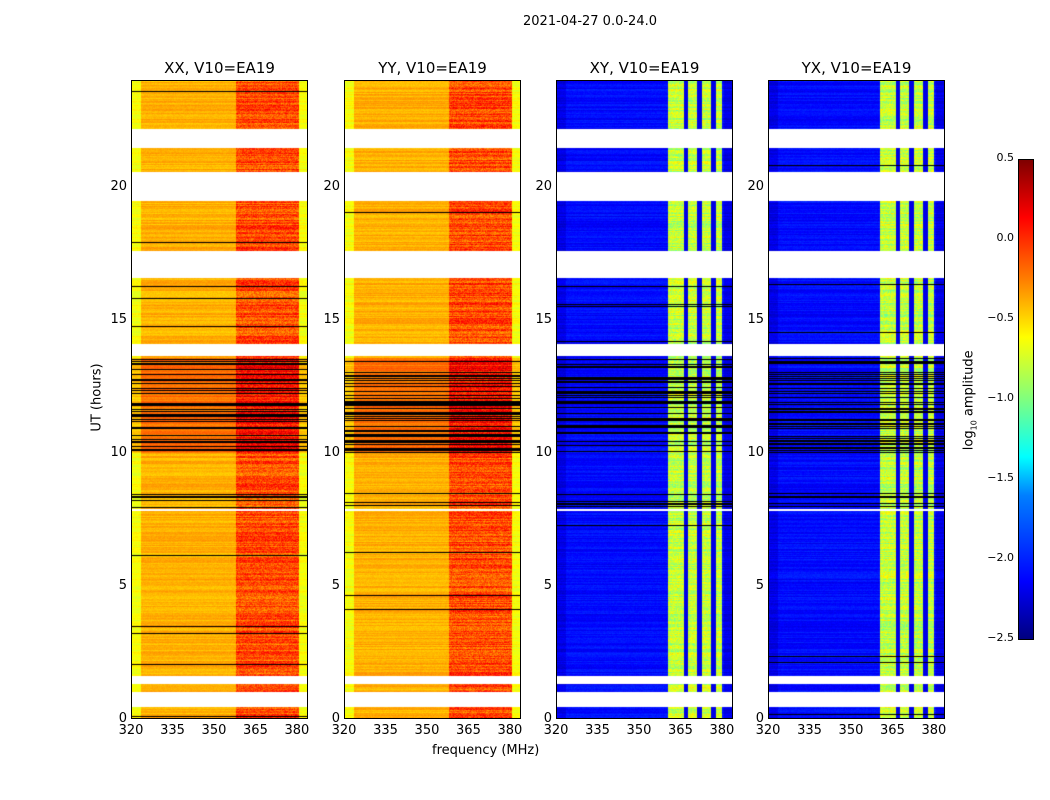 The height and width of the screenshot is (800, 1050). Describe the element at coordinates (1000, 317) in the screenshot. I see `colorbar-tick-label: −0.5` at that location.